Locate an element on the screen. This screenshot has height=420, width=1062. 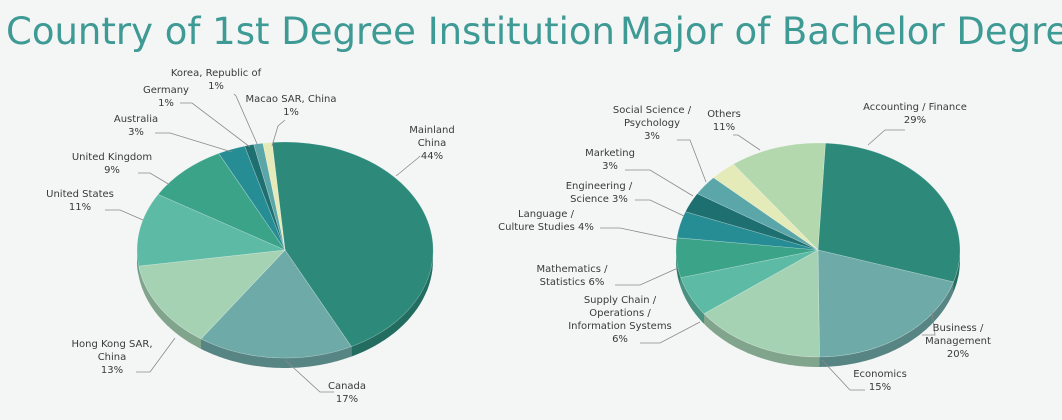
slice-united-kingdom is located at coordinates (221, 202).